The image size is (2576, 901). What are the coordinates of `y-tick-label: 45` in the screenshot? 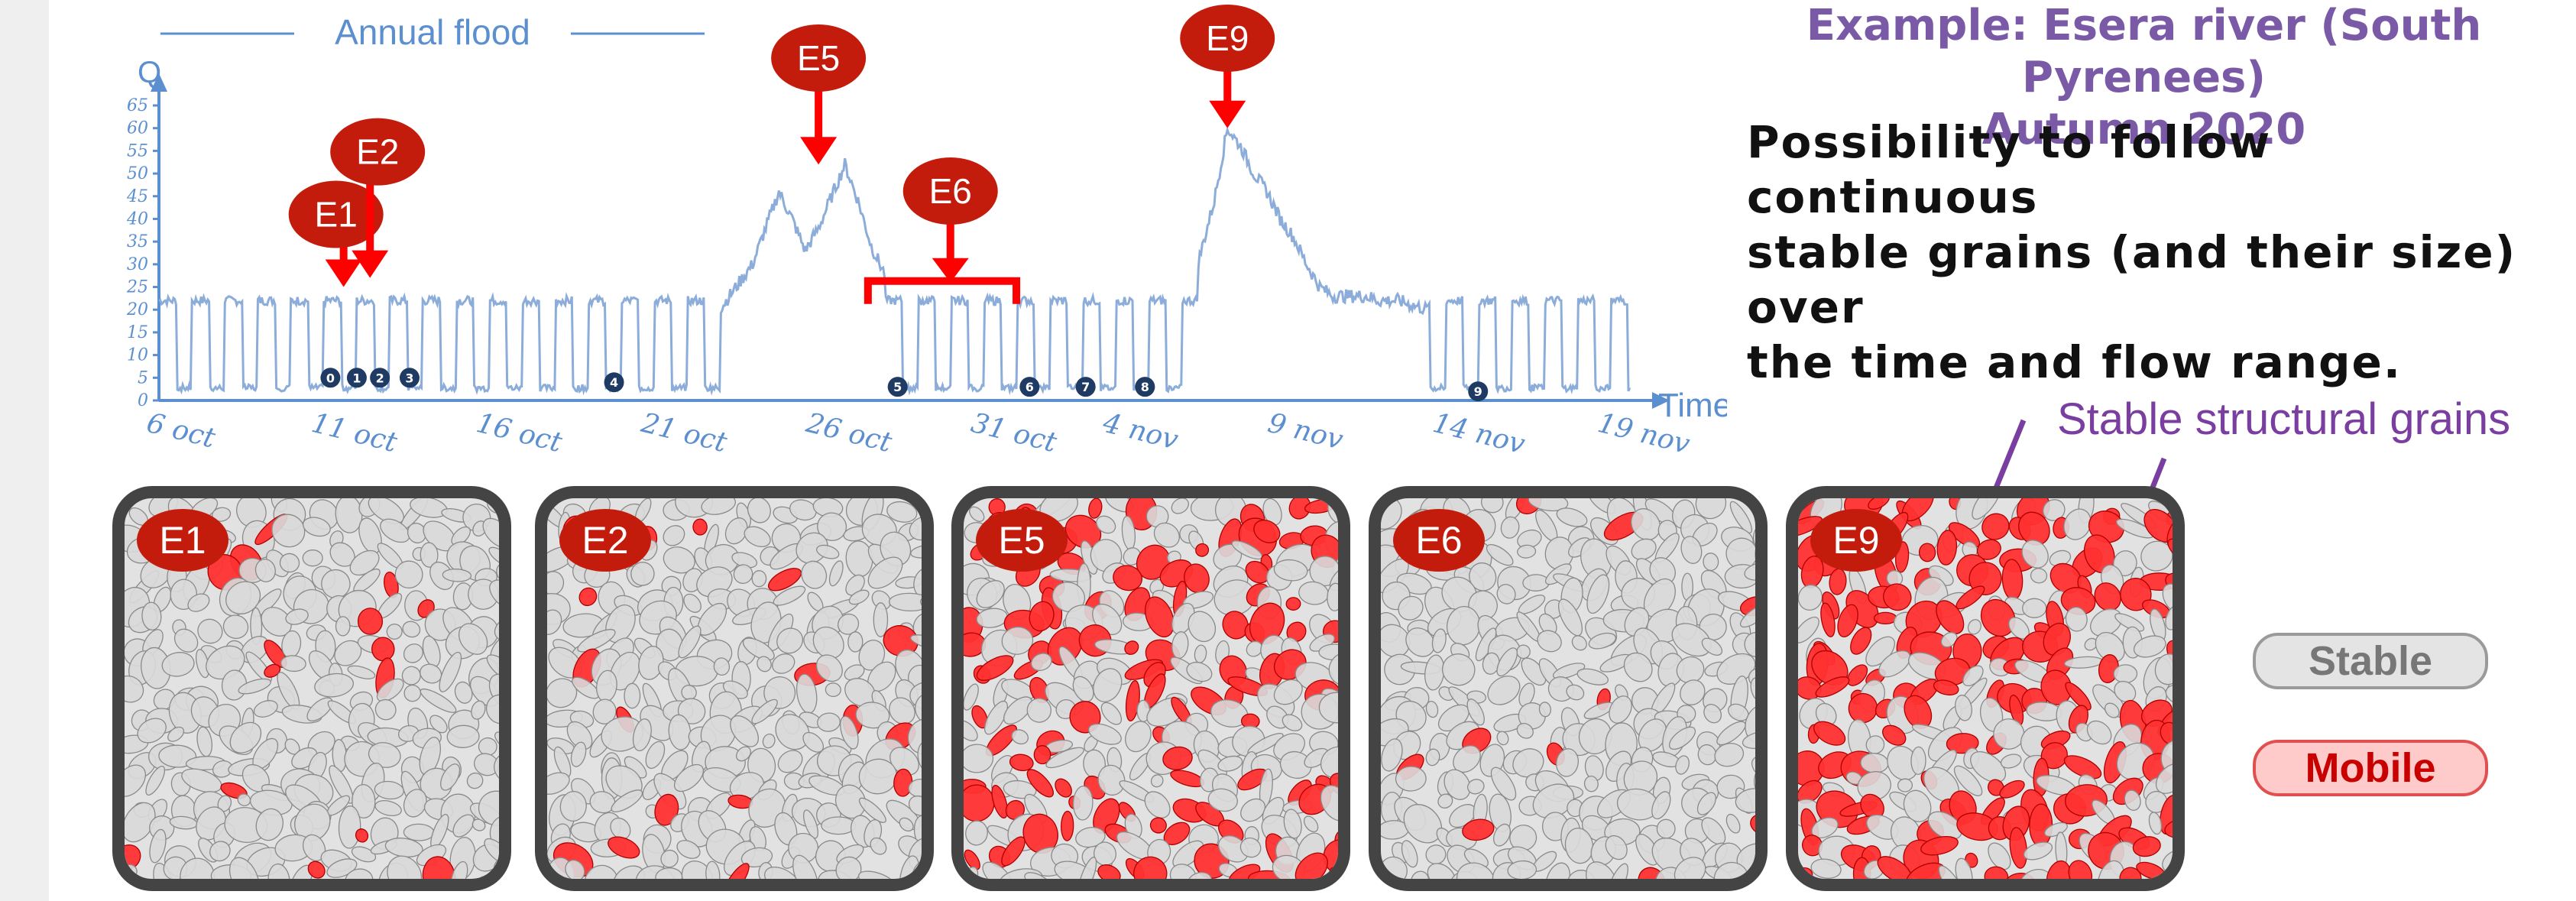 It's located at (137, 196).